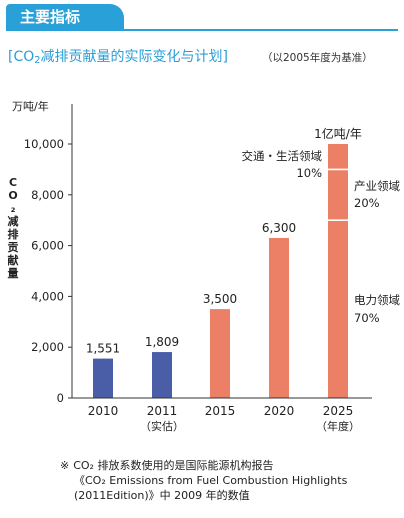  What do you see at coordinates (47, 246) in the screenshot?
I see `y-tick-label: 6,000` at bounding box center [47, 246].